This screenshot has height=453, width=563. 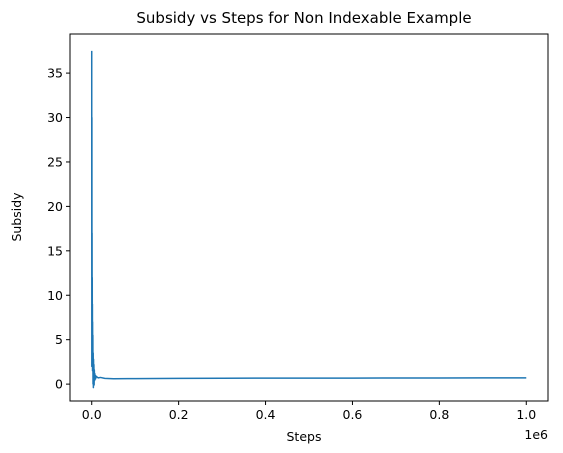 What do you see at coordinates (526, 414) in the screenshot?
I see `x-tick-label: 1.0` at bounding box center [526, 414].